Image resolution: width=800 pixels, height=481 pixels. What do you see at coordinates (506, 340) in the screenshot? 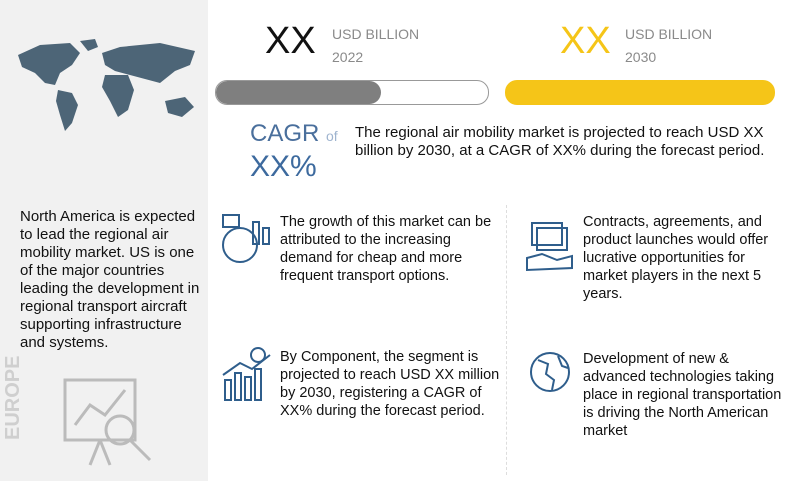
I see `divider` at bounding box center [506, 340].